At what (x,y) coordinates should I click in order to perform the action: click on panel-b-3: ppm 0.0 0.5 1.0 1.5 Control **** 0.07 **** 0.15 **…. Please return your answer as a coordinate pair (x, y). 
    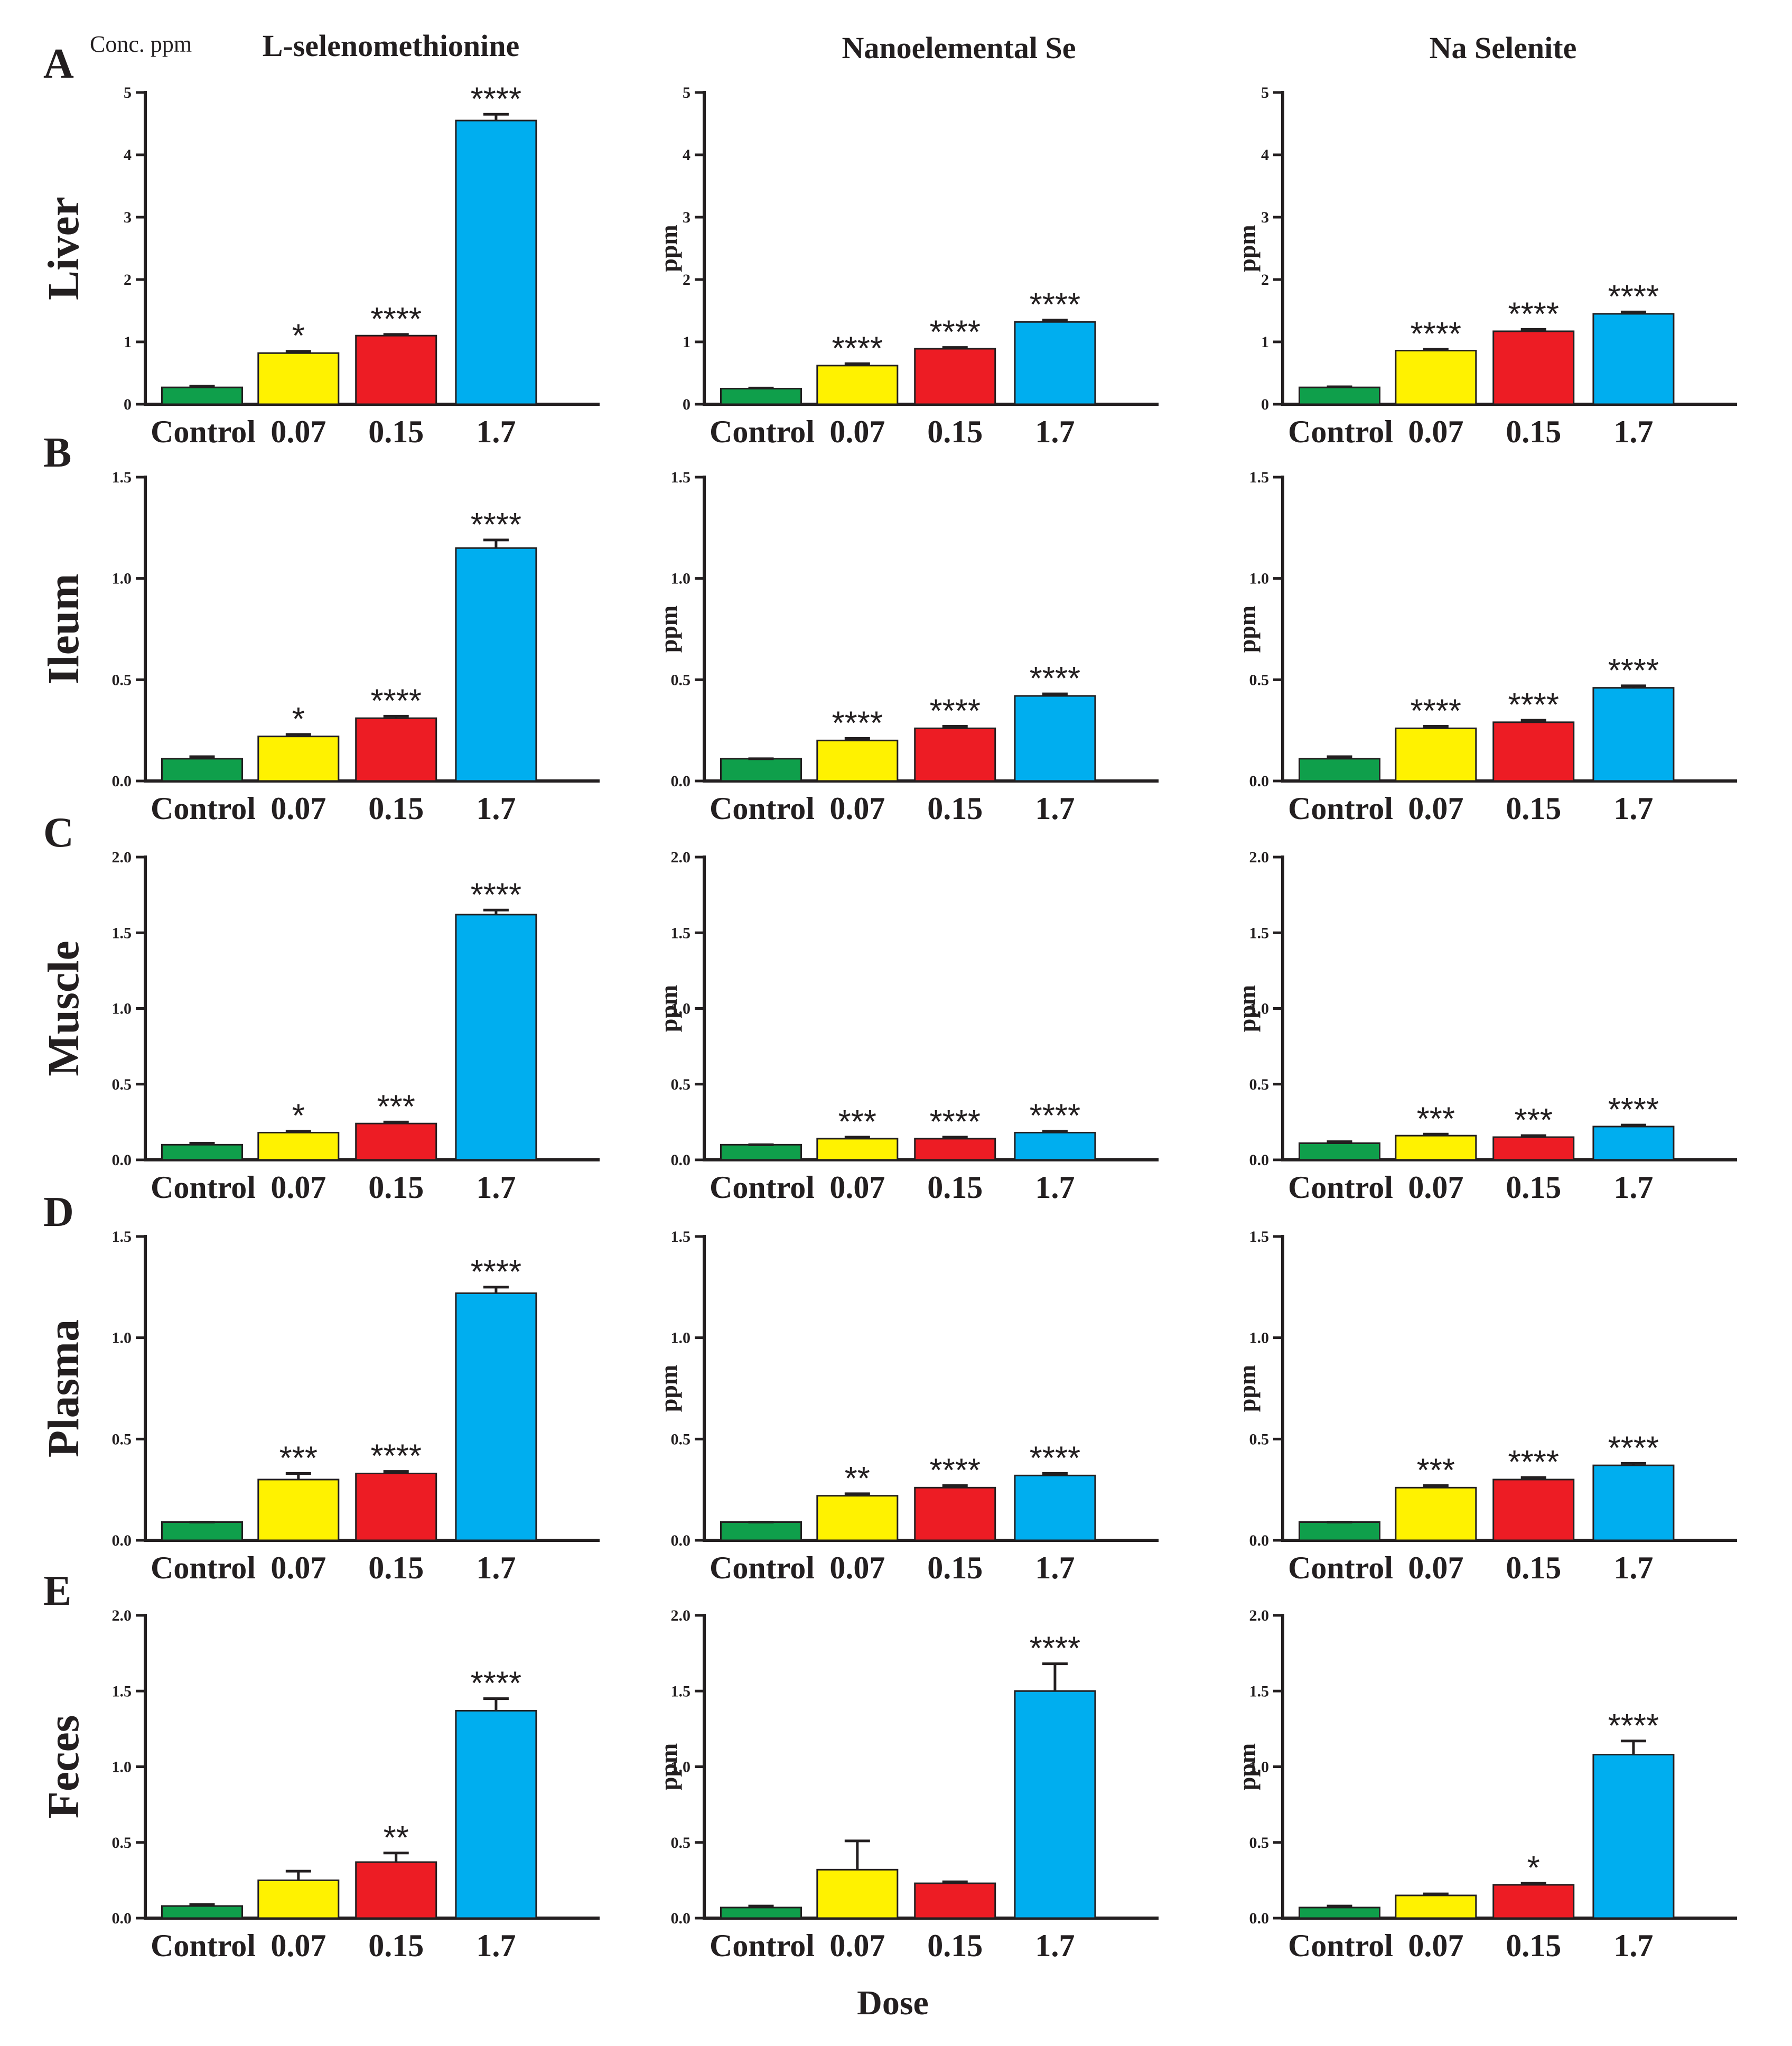
    Looking at the image, I should click on (1485, 648).